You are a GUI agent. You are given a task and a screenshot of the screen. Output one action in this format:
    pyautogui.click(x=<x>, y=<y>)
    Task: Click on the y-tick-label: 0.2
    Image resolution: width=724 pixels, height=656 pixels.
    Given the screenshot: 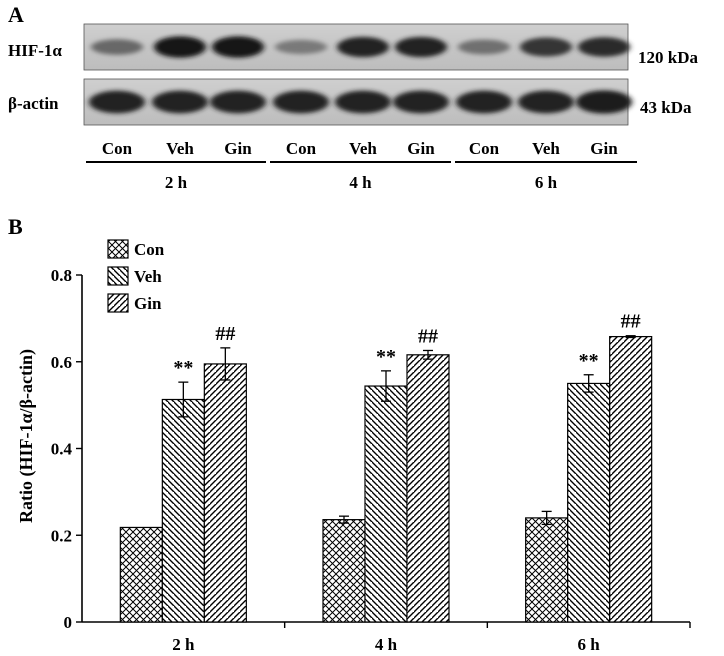 What is the action you would take?
    pyautogui.click(x=61, y=535)
    